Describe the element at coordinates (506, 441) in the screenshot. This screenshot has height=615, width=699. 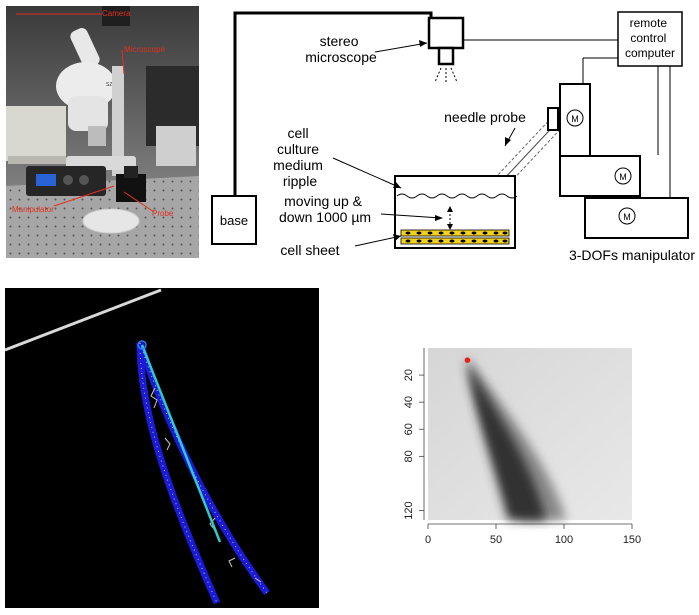
I see `probe-shadow-core` at that location.